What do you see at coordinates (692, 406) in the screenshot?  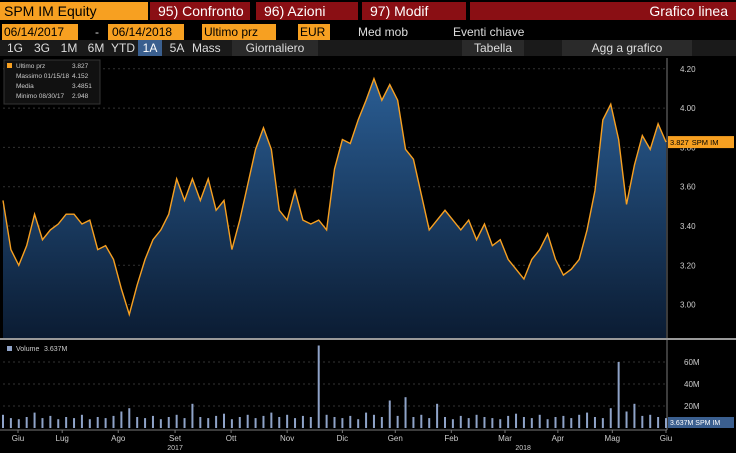 I see `y-tick-label: 20M` at bounding box center [692, 406].